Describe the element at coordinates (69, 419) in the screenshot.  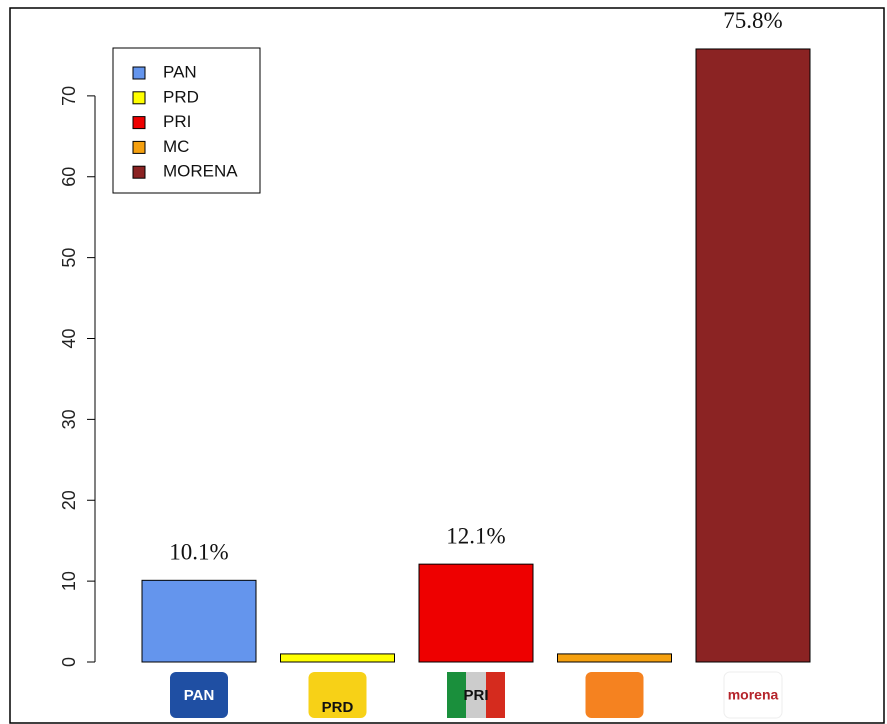
I see `y-tick-label: 30` at that location.